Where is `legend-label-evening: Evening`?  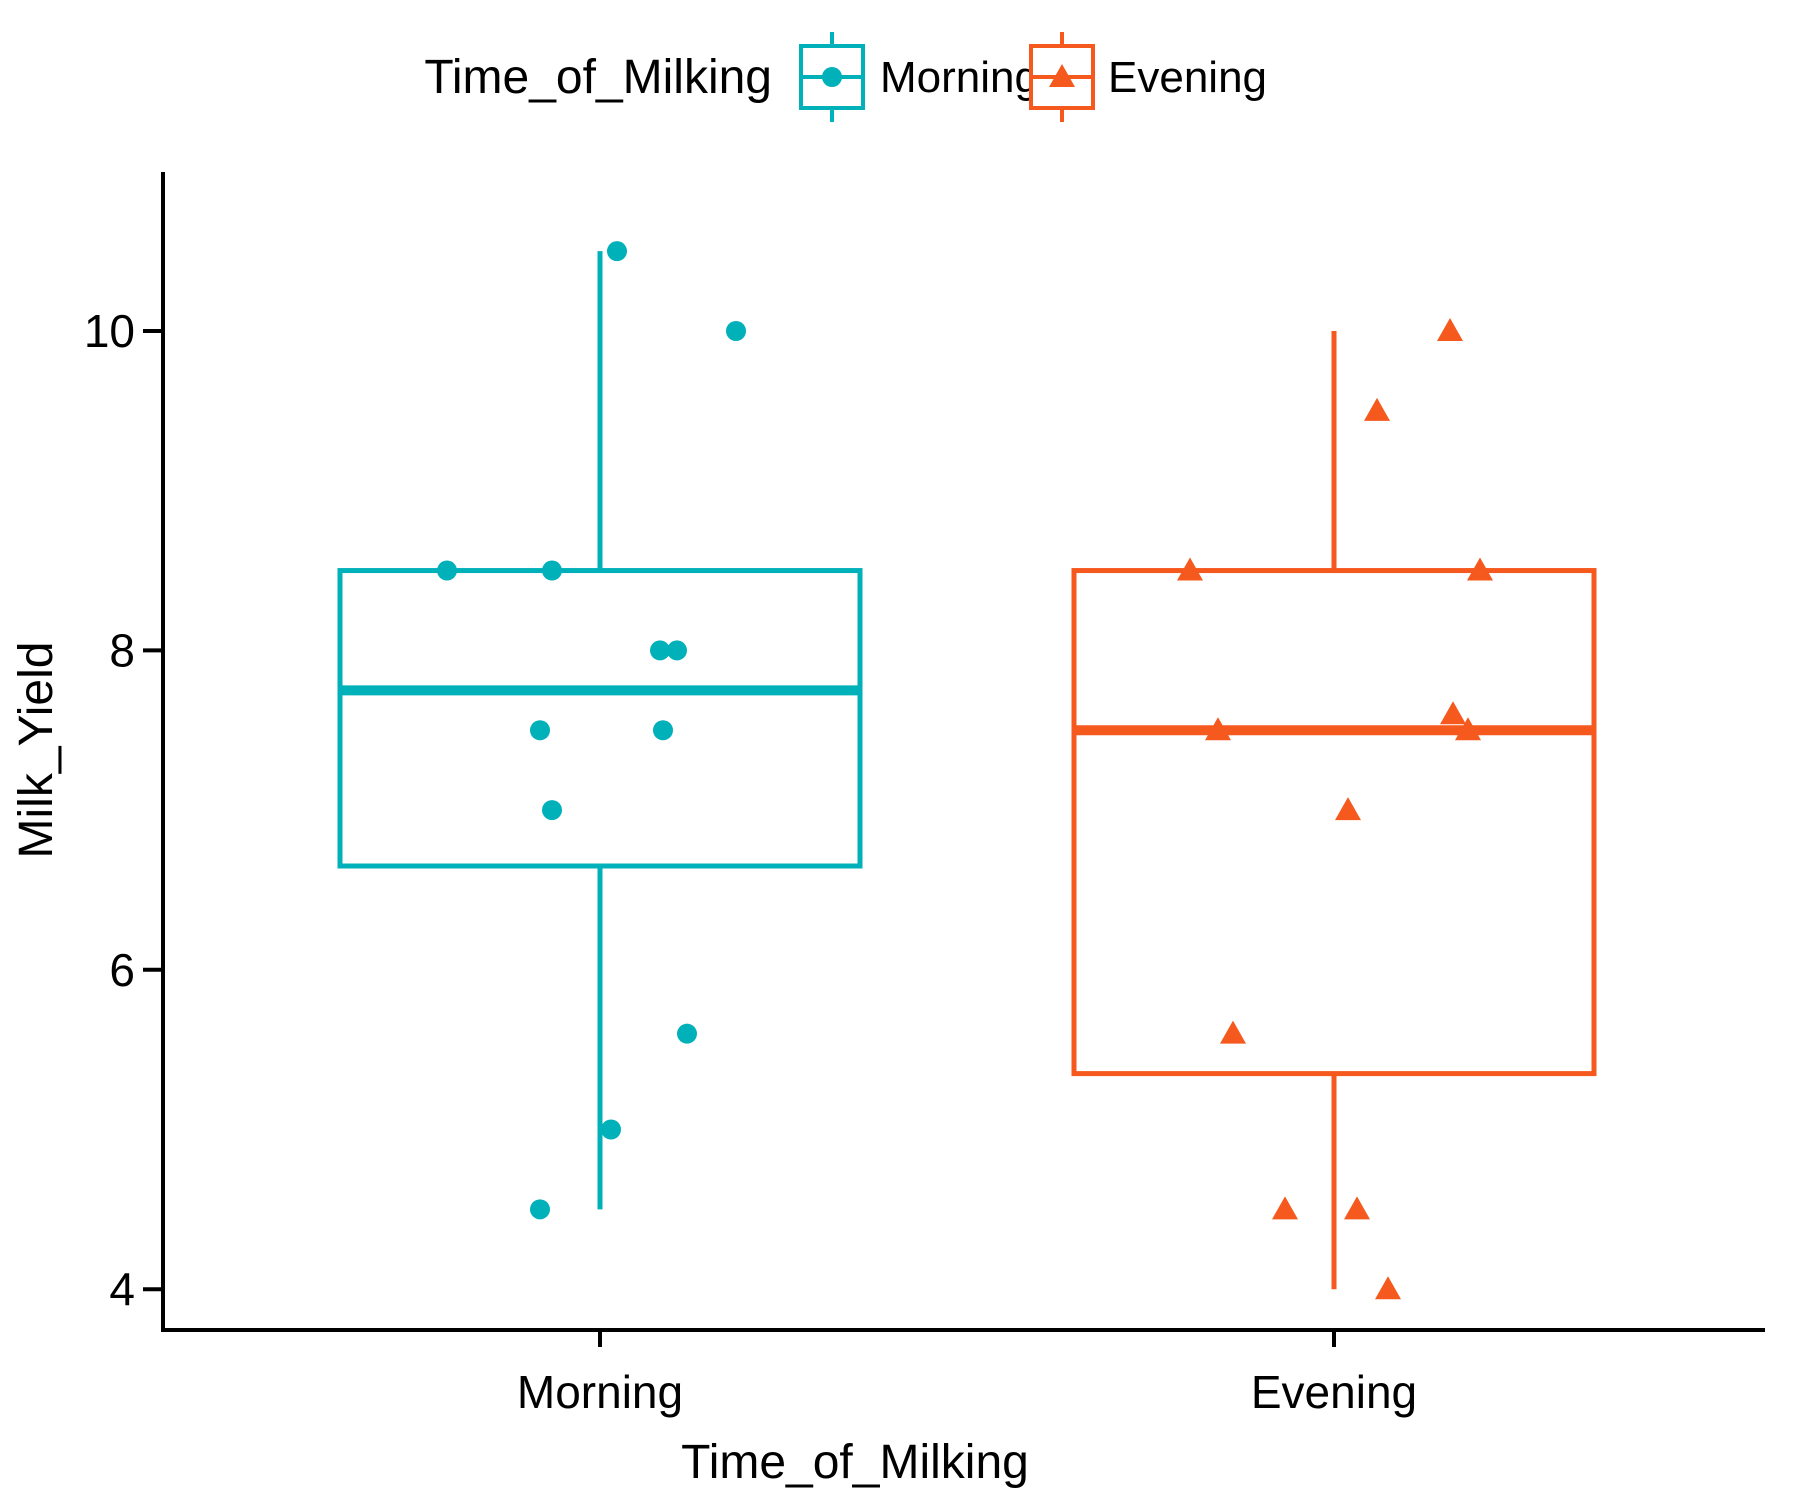 legend-label-evening: Evening is located at coordinates (1187, 77).